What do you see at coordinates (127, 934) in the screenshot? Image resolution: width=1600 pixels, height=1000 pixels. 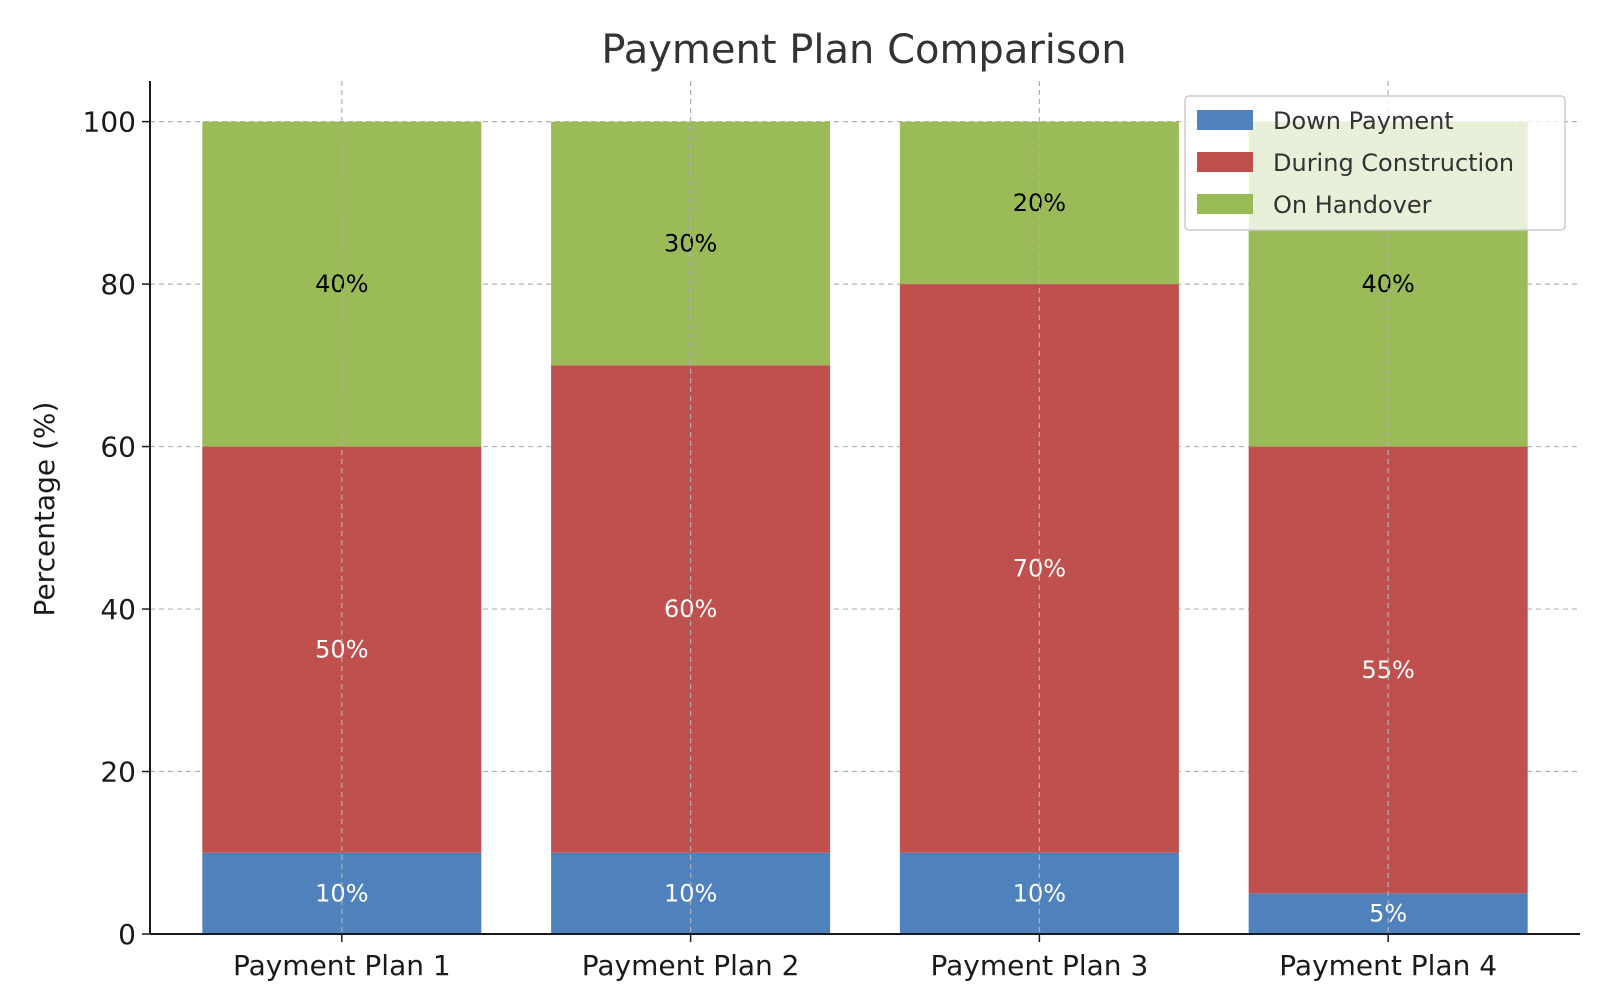 I see `y-tick-label-0: 0` at bounding box center [127, 934].